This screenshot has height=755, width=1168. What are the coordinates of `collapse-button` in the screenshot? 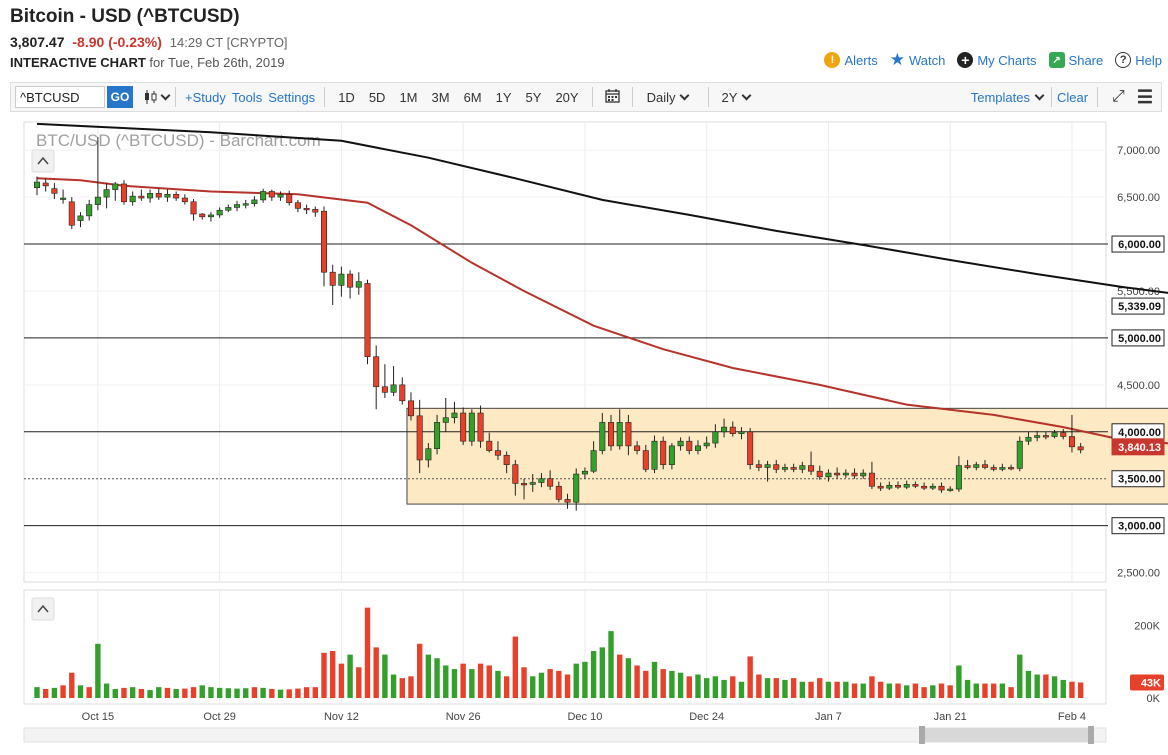 It's located at (43, 609).